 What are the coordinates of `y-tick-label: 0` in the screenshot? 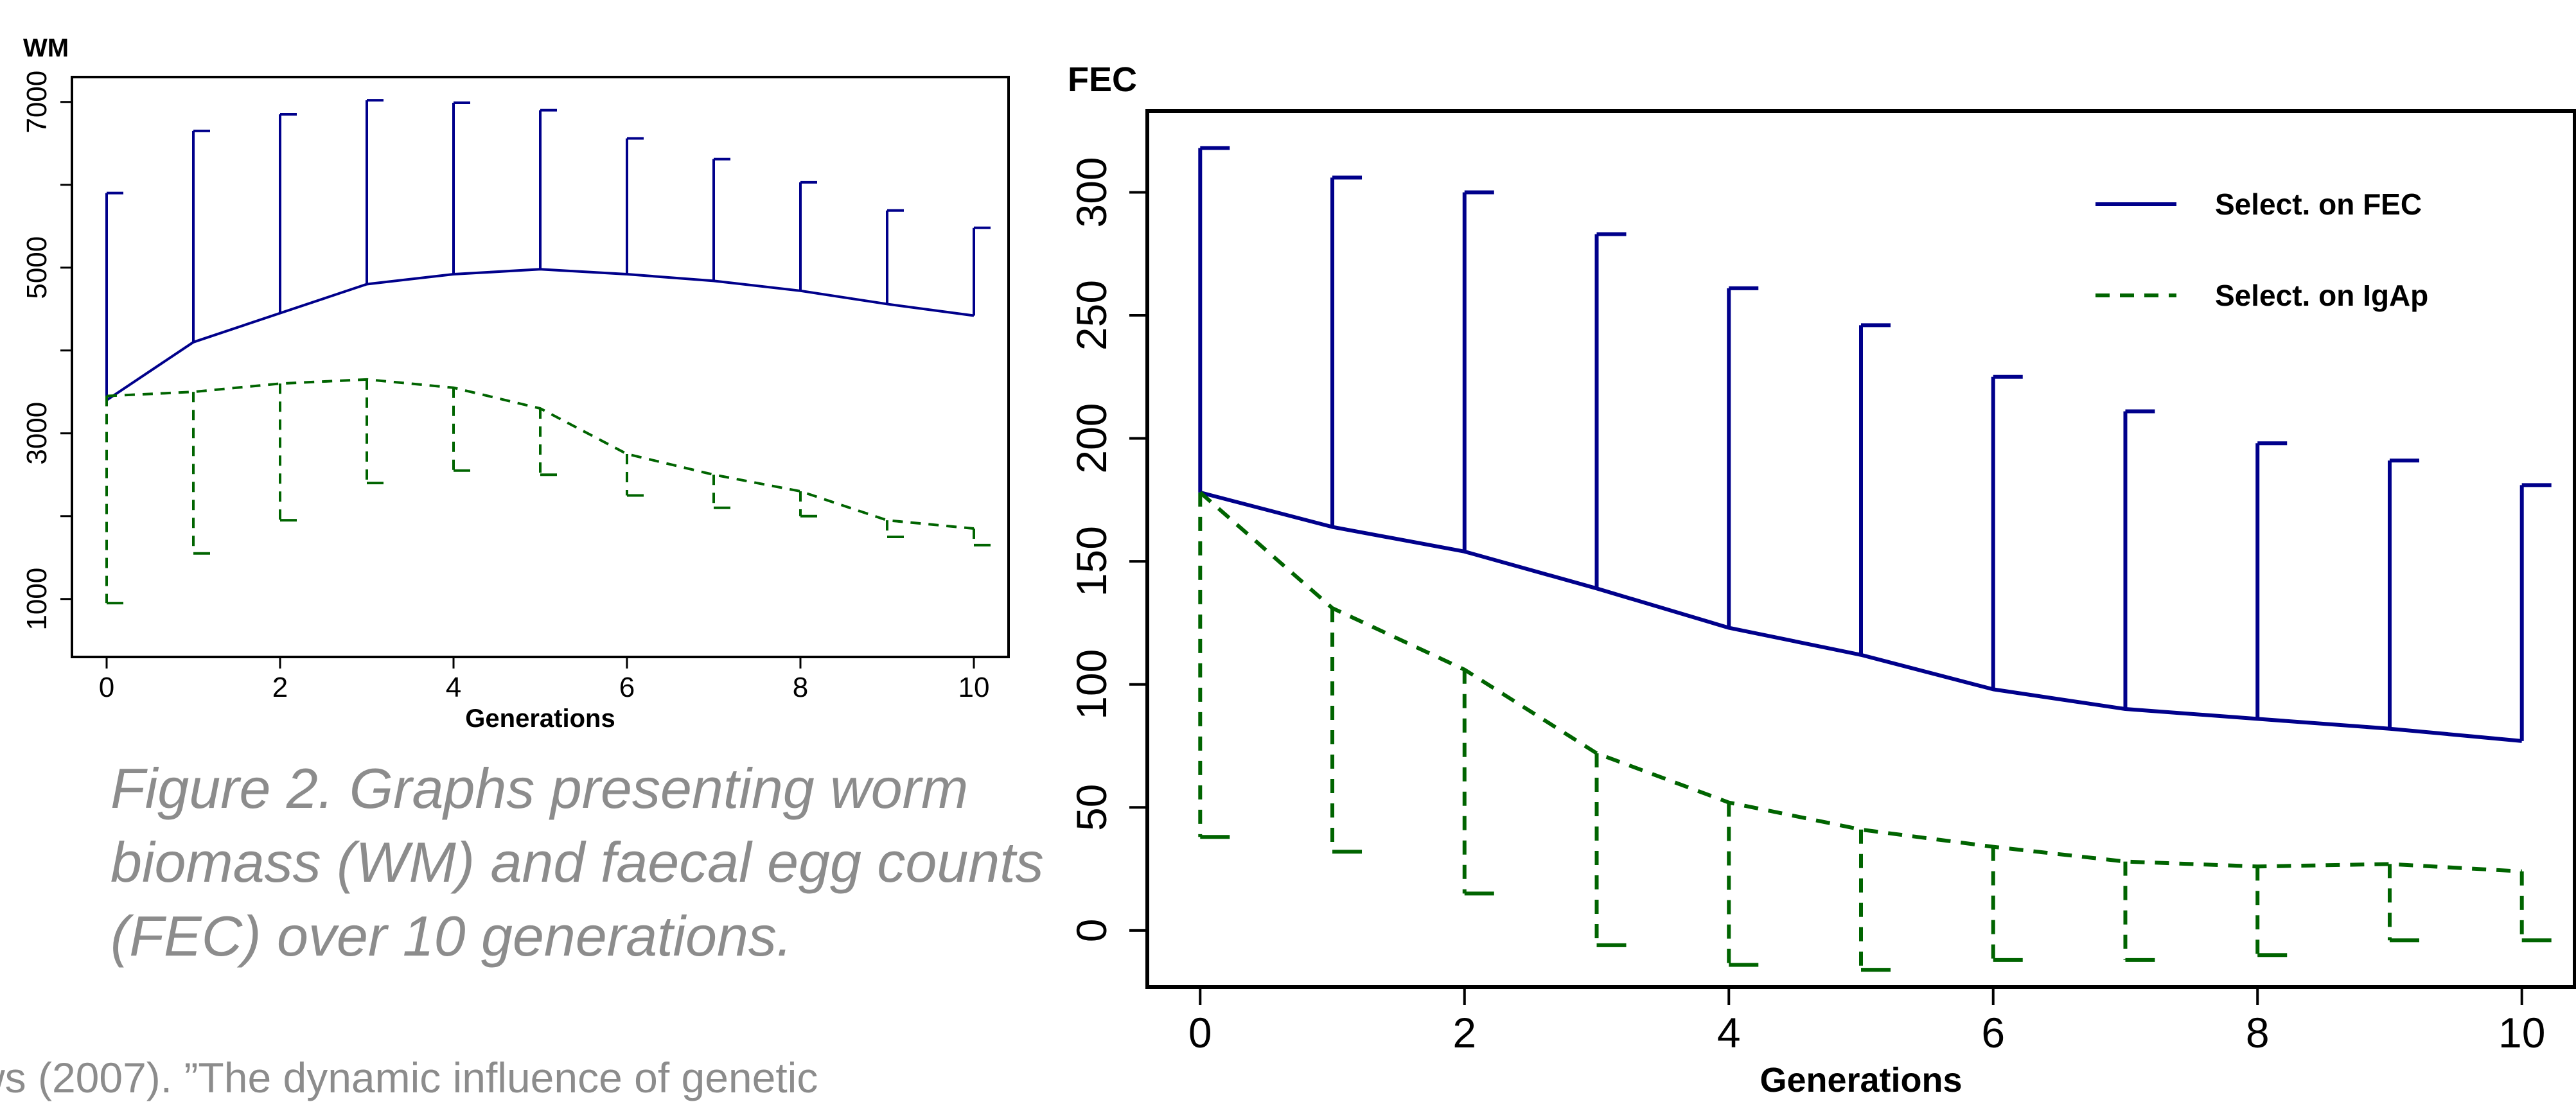 It's located at (1091, 931).